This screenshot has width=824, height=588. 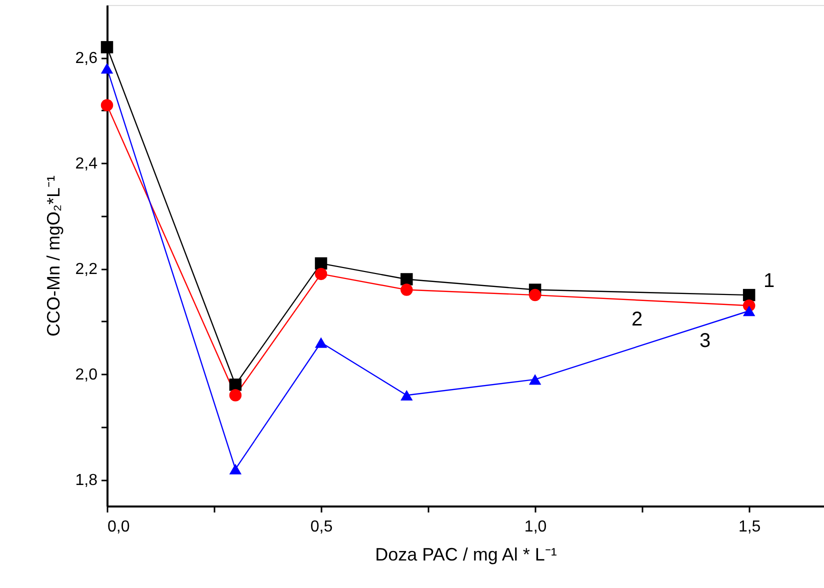 I want to click on x-axis-title: Doza PAC / mg Al * L⁻¹, so click(x=466, y=554).